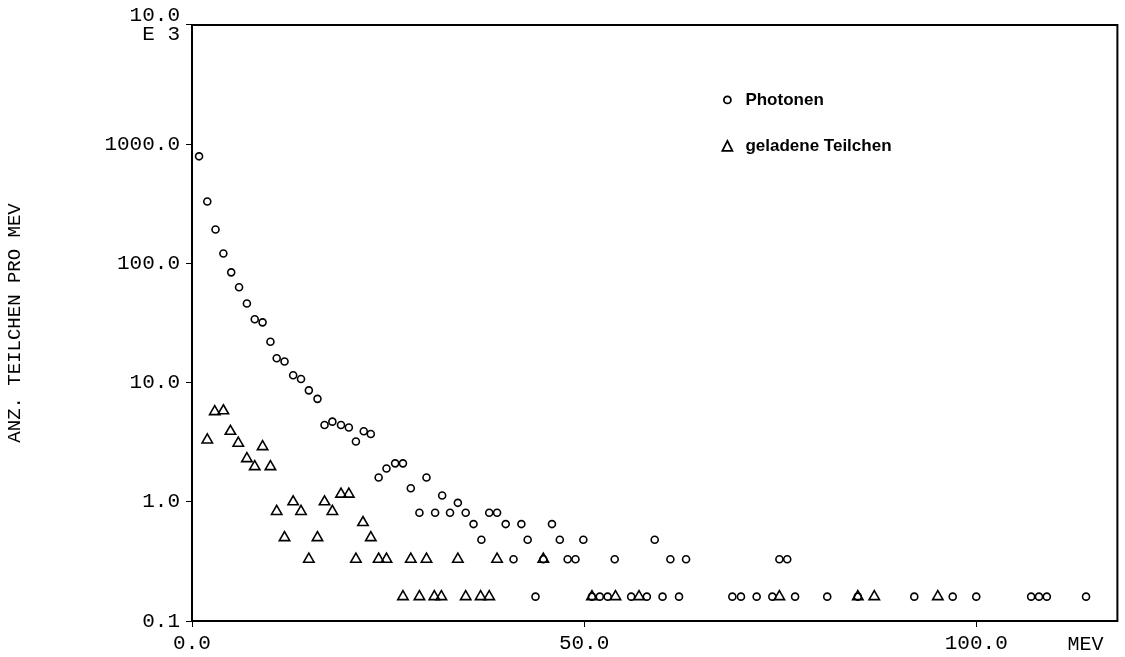 The width and height of the screenshot is (1125, 657). Describe the element at coordinates (154, 383) in the screenshot. I see `y-tick-label: 10.0` at that location.